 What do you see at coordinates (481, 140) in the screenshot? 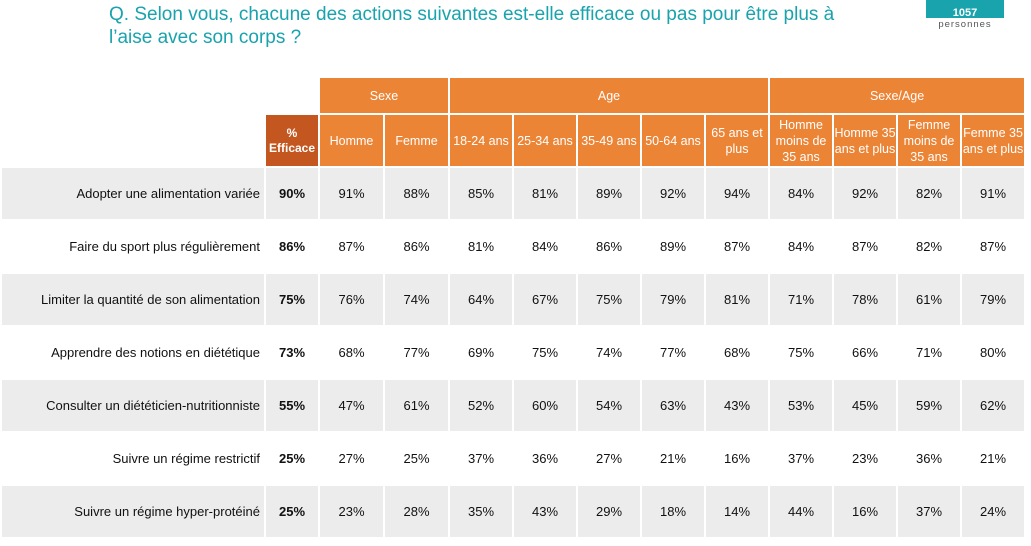
I see `column-header: 18-24 ans` at bounding box center [481, 140].